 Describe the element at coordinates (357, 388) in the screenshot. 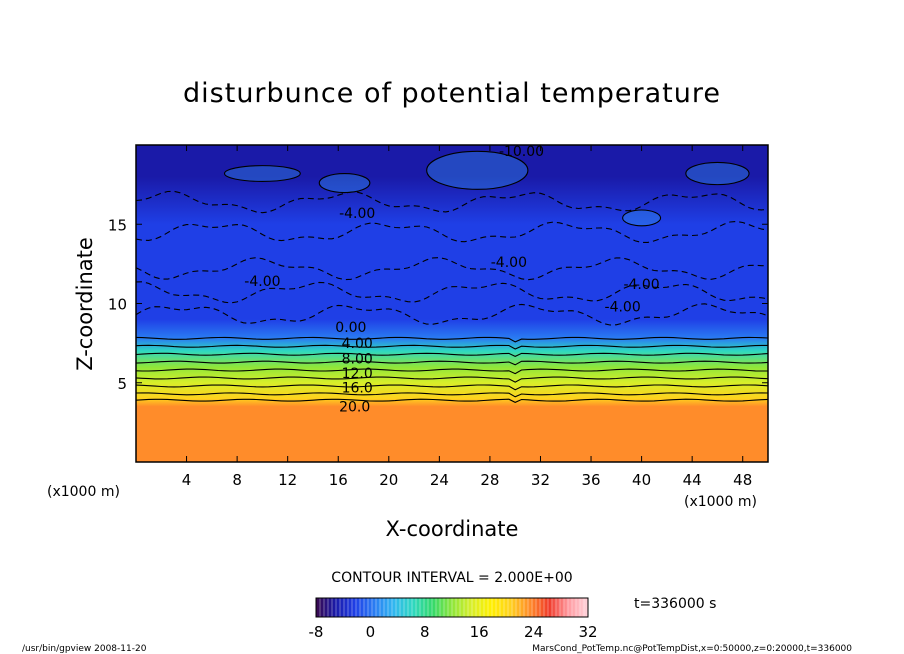

I see `contour-label: 16.0` at that location.